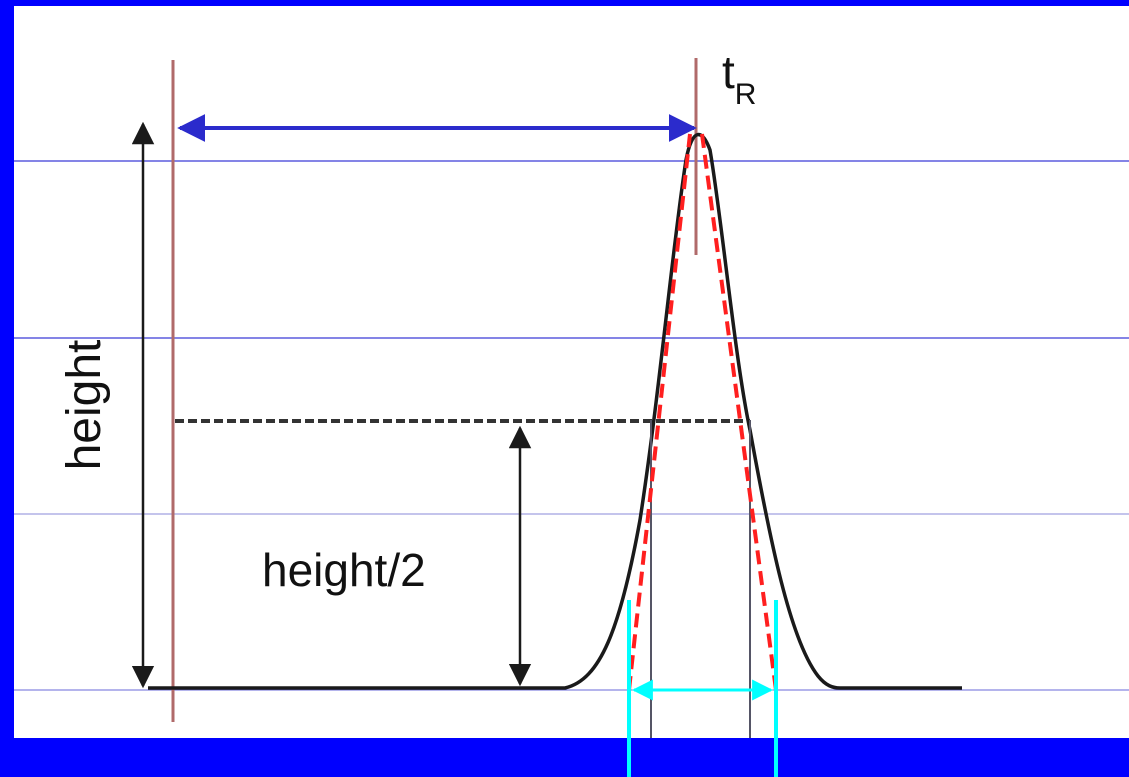 The height and width of the screenshot is (777, 1129). I want to click on height-label: height, so click(84, 405).